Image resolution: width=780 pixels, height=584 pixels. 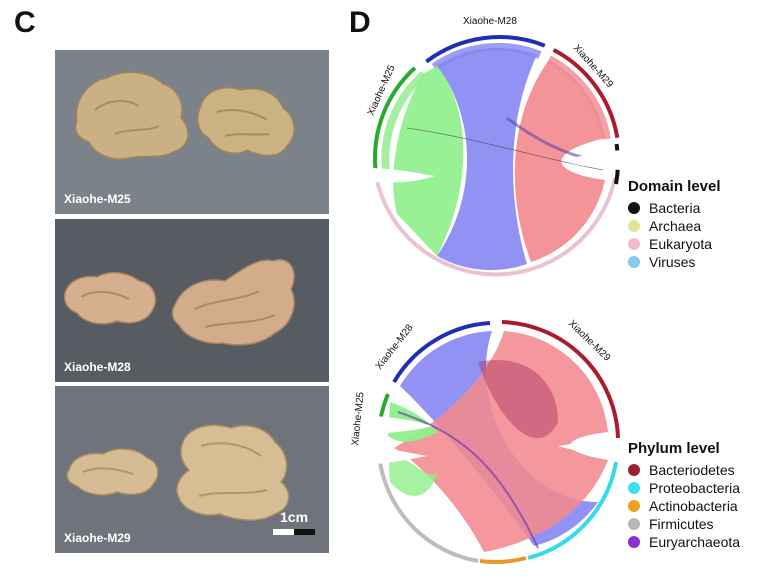 What do you see at coordinates (25, 22) in the screenshot?
I see `panel-c-label: C` at bounding box center [25, 22].